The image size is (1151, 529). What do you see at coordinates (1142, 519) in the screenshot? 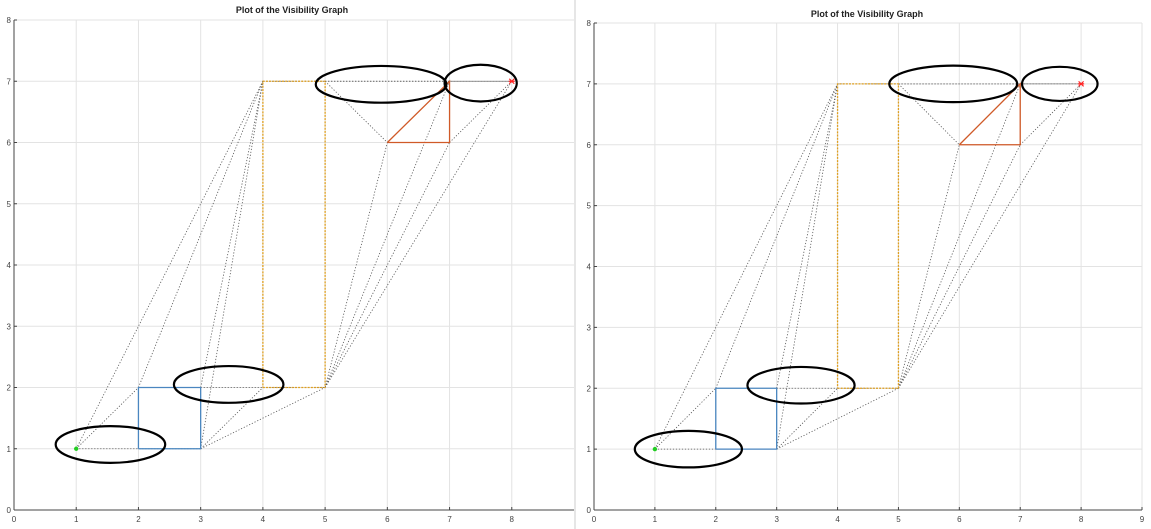
I see `x-tick-label: 9` at bounding box center [1142, 519].